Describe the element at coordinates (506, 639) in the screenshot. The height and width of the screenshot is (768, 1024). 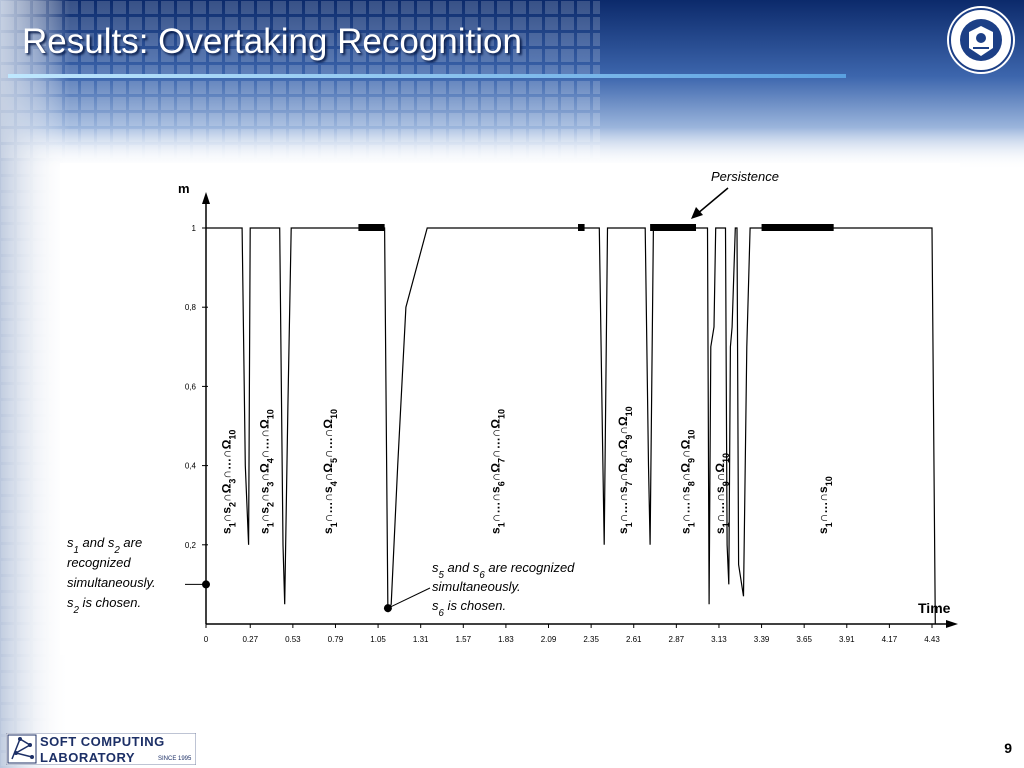
I see `x-tick-label: 1.83` at that location.